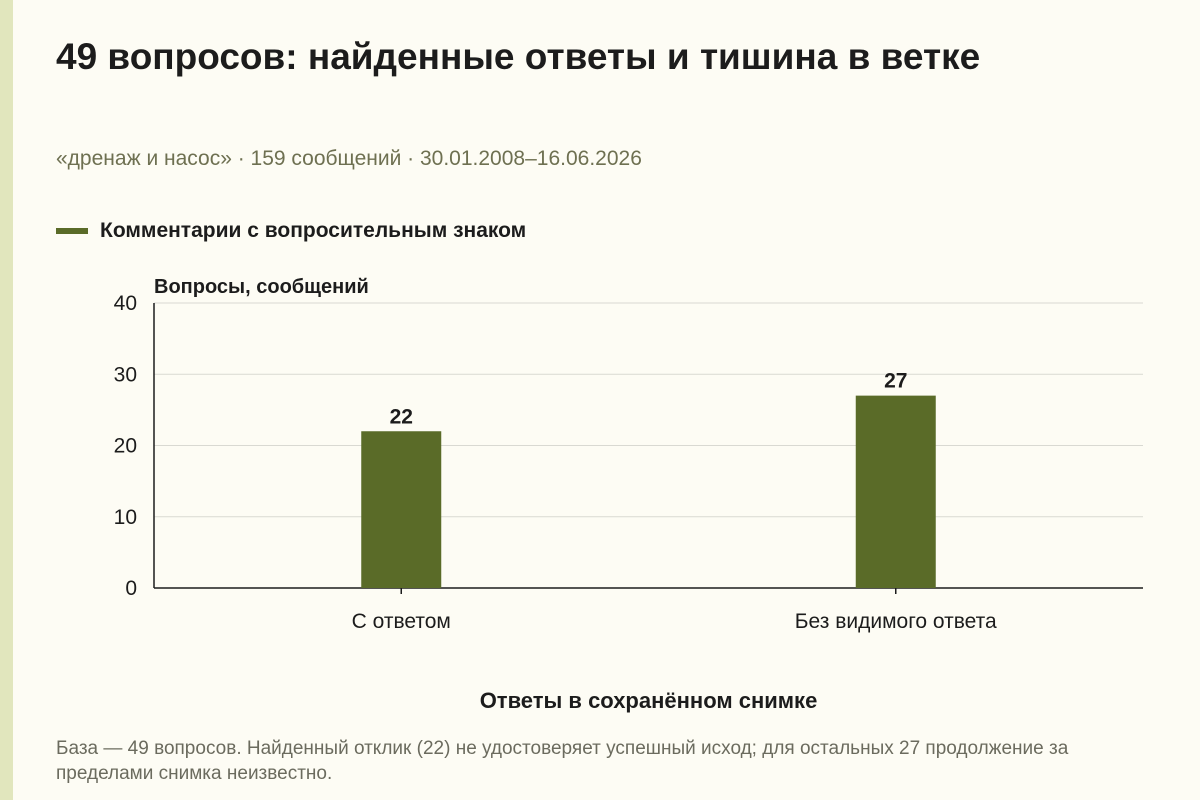  I want to click on x-tick-label: Без видимого ответа, so click(896, 621).